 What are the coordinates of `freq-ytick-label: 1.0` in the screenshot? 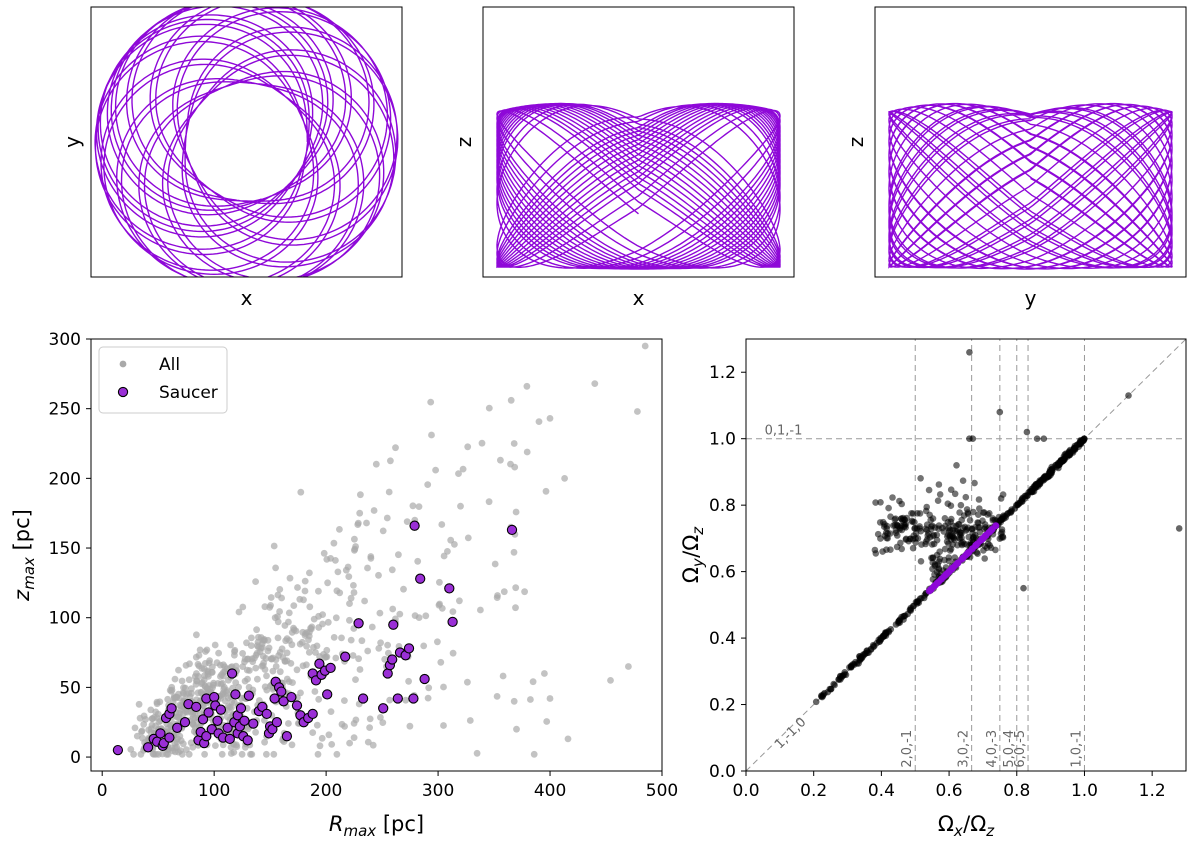 It's located at (722, 440).